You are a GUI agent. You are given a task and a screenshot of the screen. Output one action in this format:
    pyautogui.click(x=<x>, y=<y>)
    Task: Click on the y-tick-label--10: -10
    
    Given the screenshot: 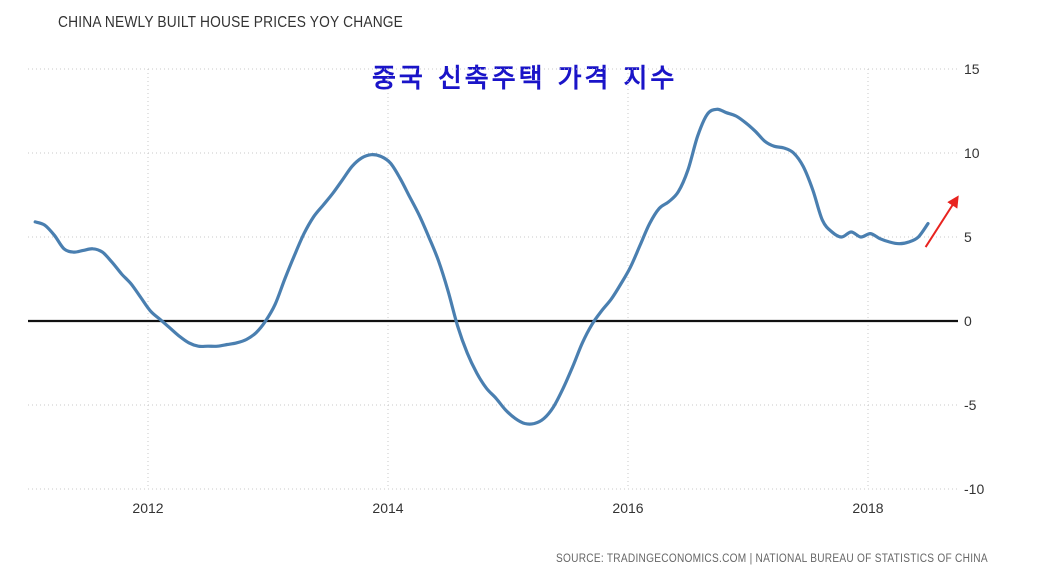 What is the action you would take?
    pyautogui.click(x=974, y=489)
    